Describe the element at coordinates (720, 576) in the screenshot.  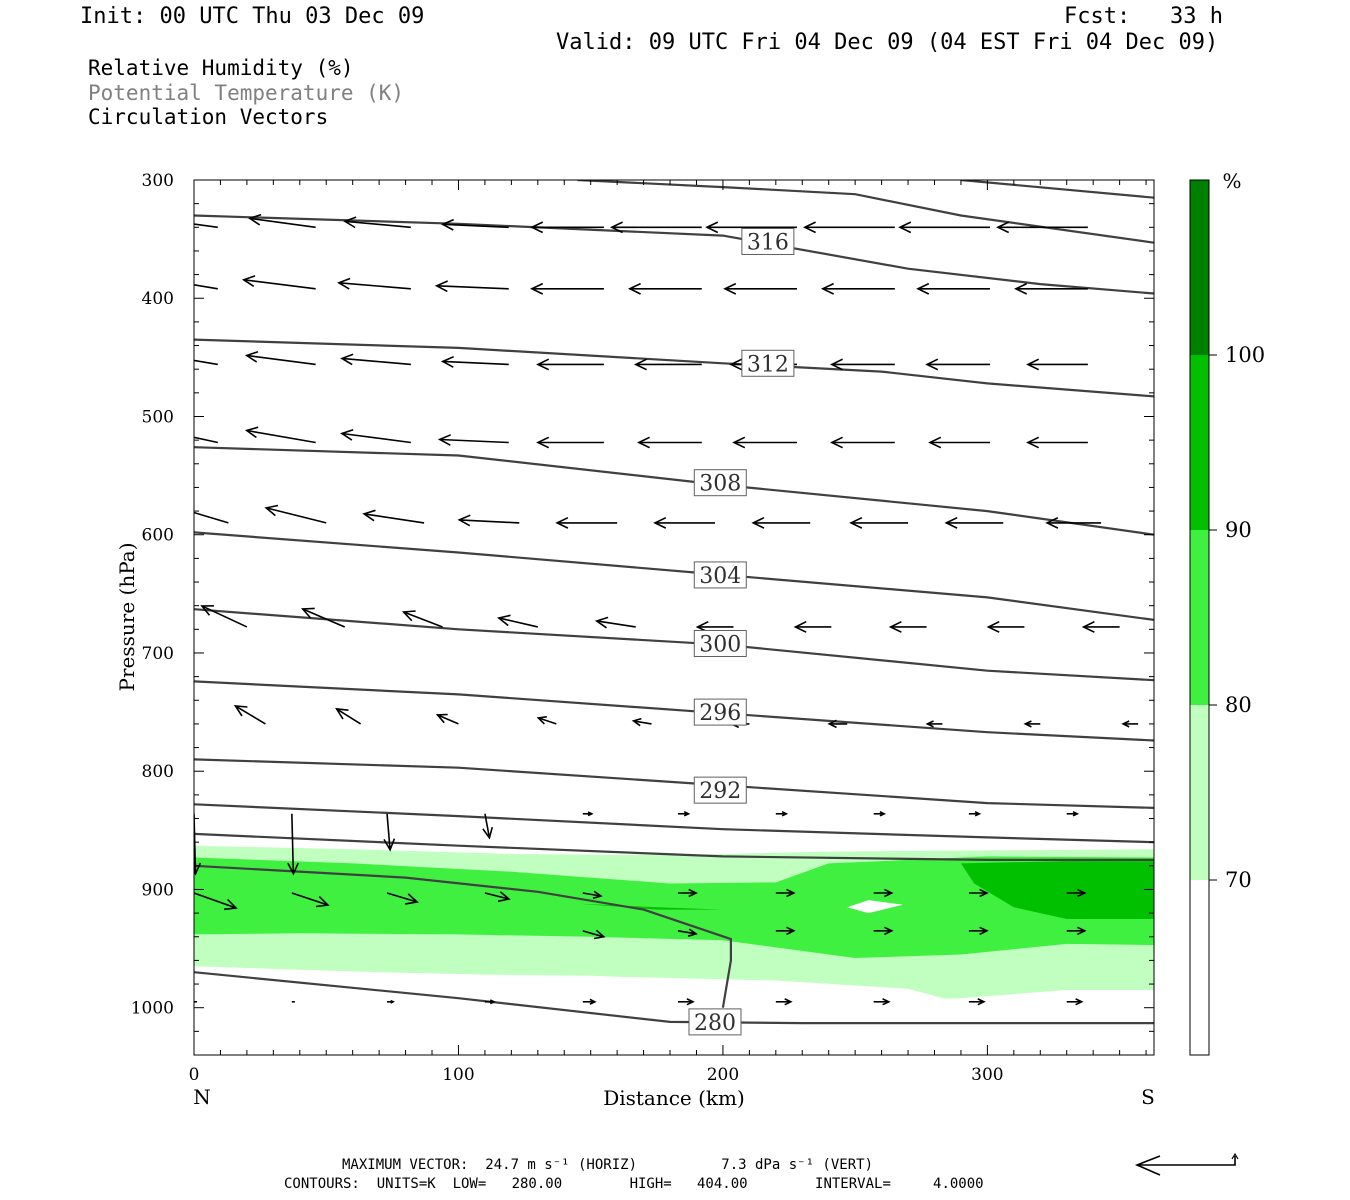
I see `contour-label-304: 304` at that location.